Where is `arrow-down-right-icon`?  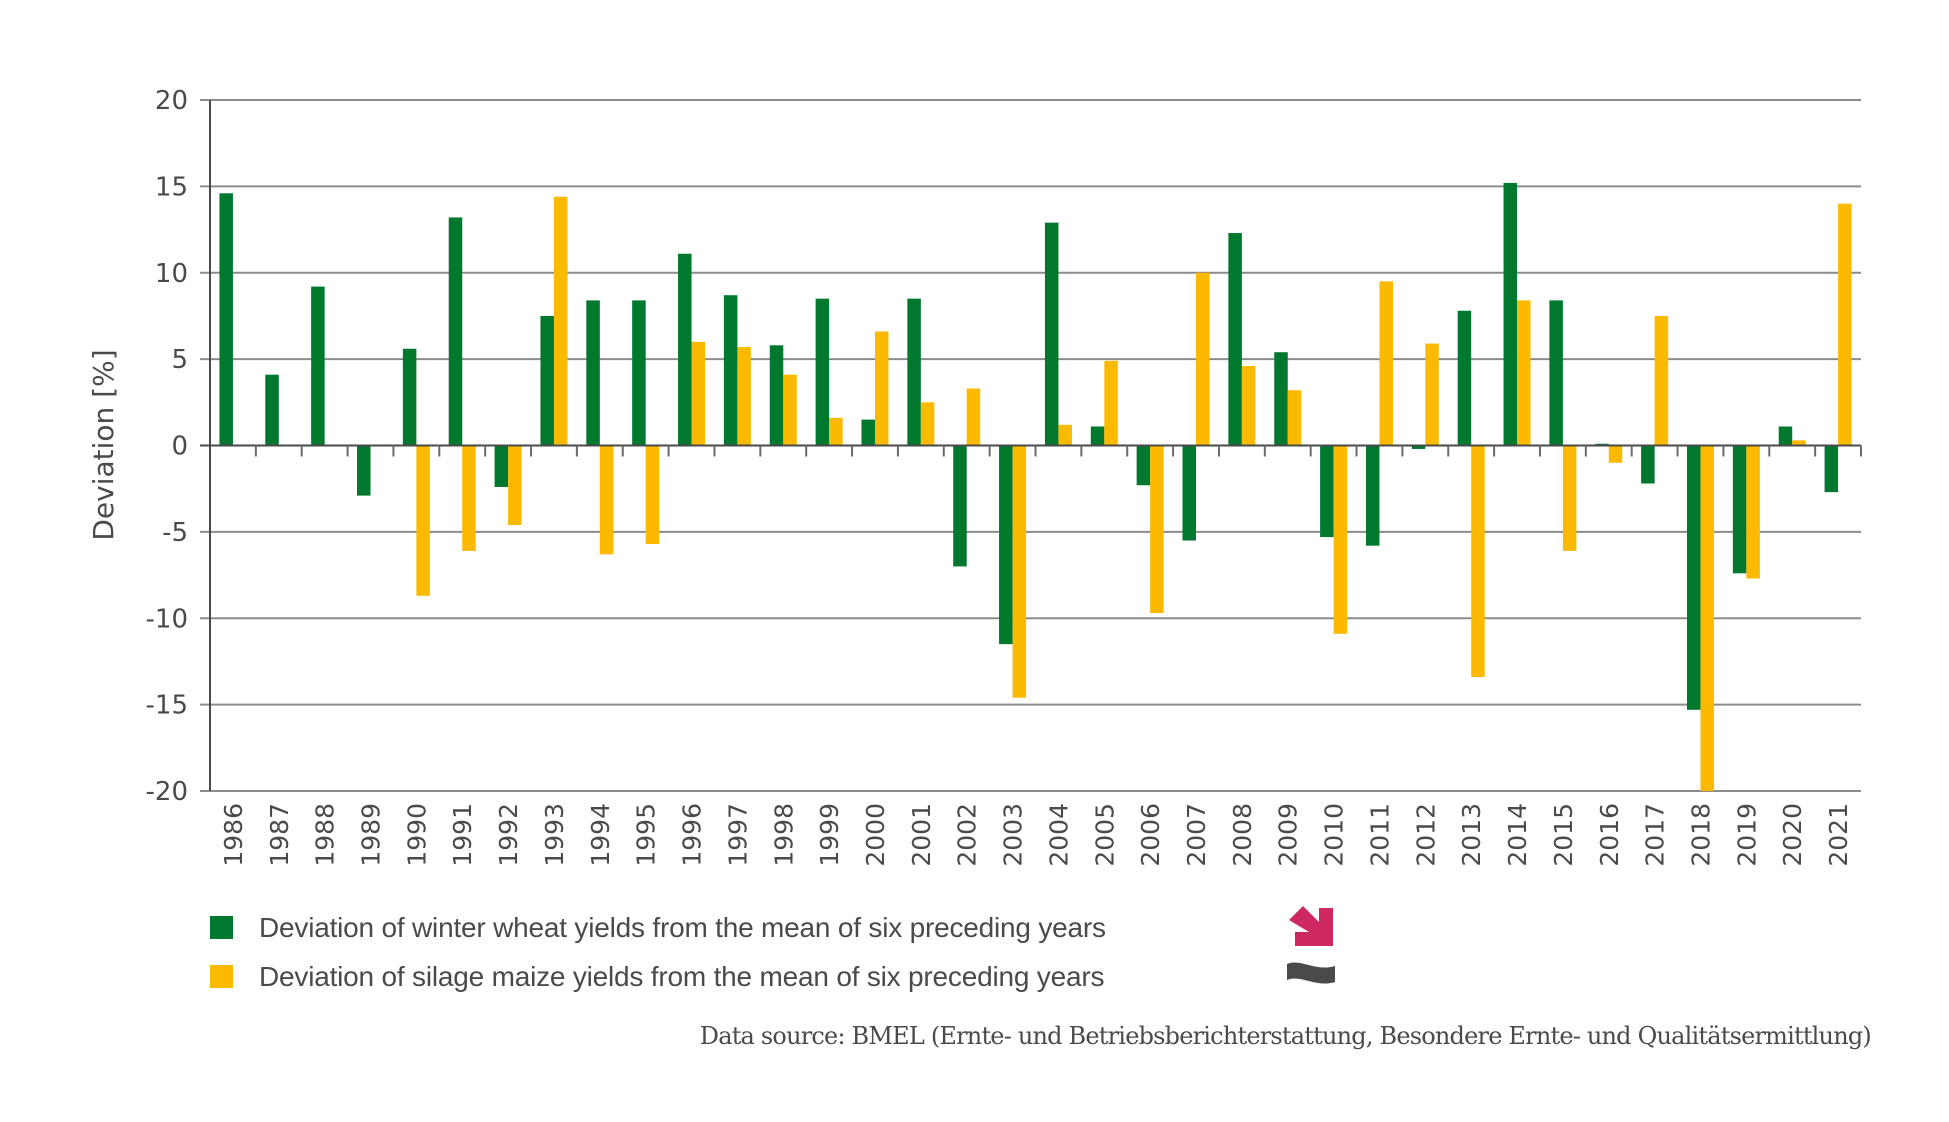 arrow-down-right-icon is located at coordinates (1311, 926).